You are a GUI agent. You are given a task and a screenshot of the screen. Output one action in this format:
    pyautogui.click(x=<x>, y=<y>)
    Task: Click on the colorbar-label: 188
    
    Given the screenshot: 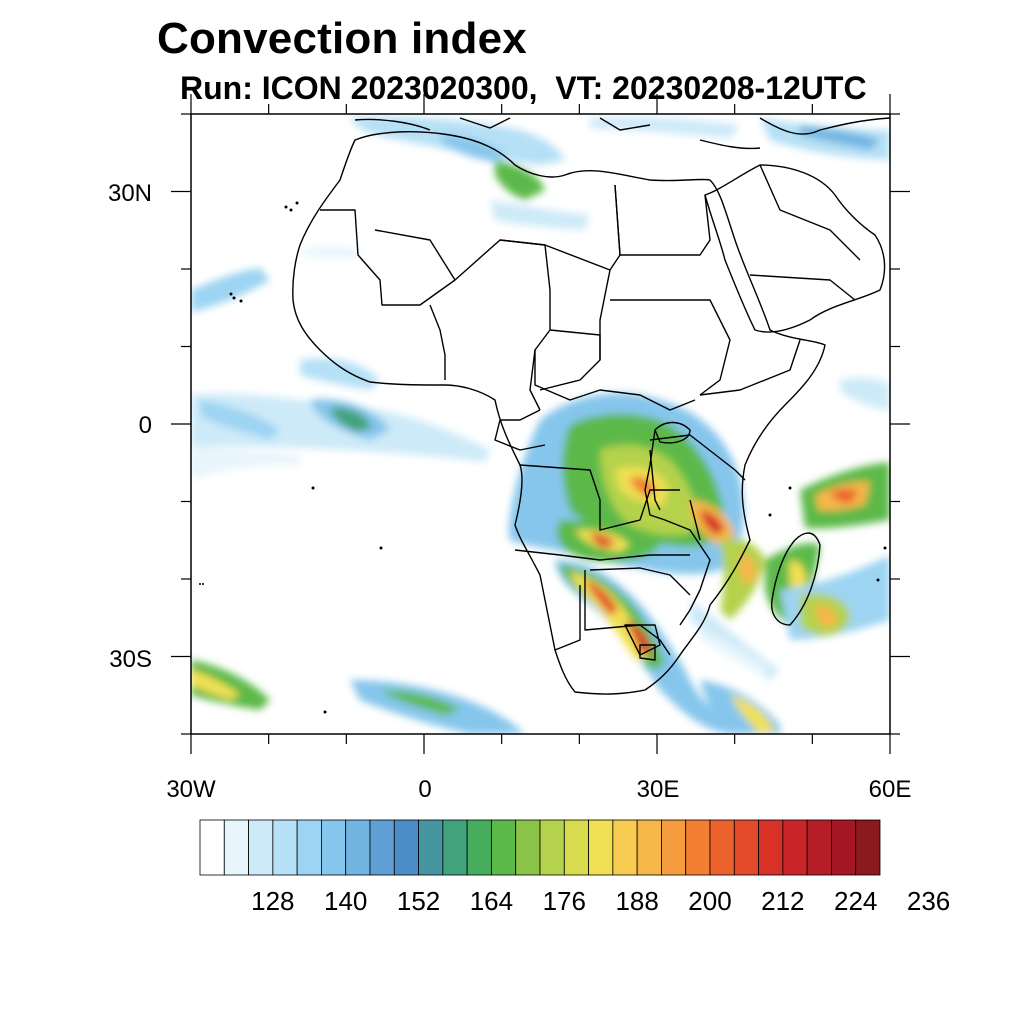 What is the action you would take?
    pyautogui.click(x=637, y=901)
    